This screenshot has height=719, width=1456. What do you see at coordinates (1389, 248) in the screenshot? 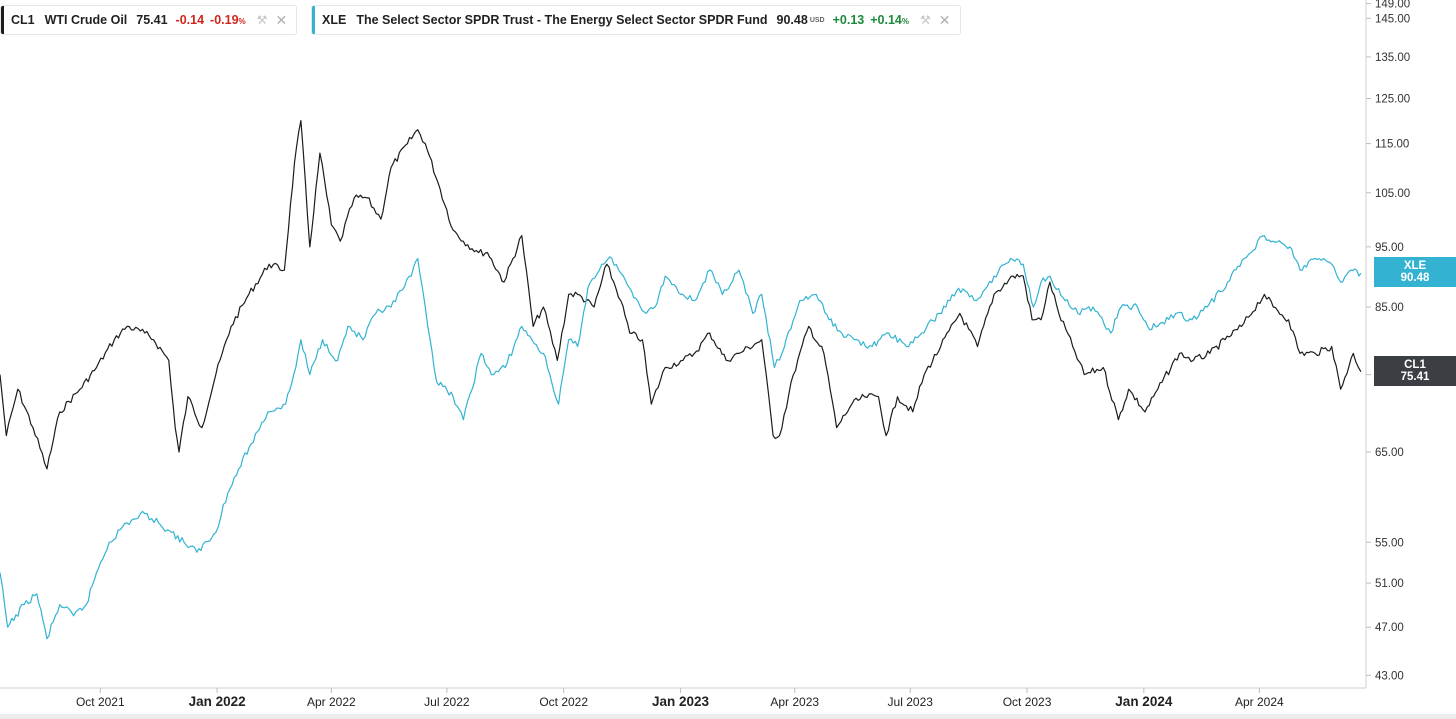
I see `y-tick-label: 95.00` at bounding box center [1389, 248].